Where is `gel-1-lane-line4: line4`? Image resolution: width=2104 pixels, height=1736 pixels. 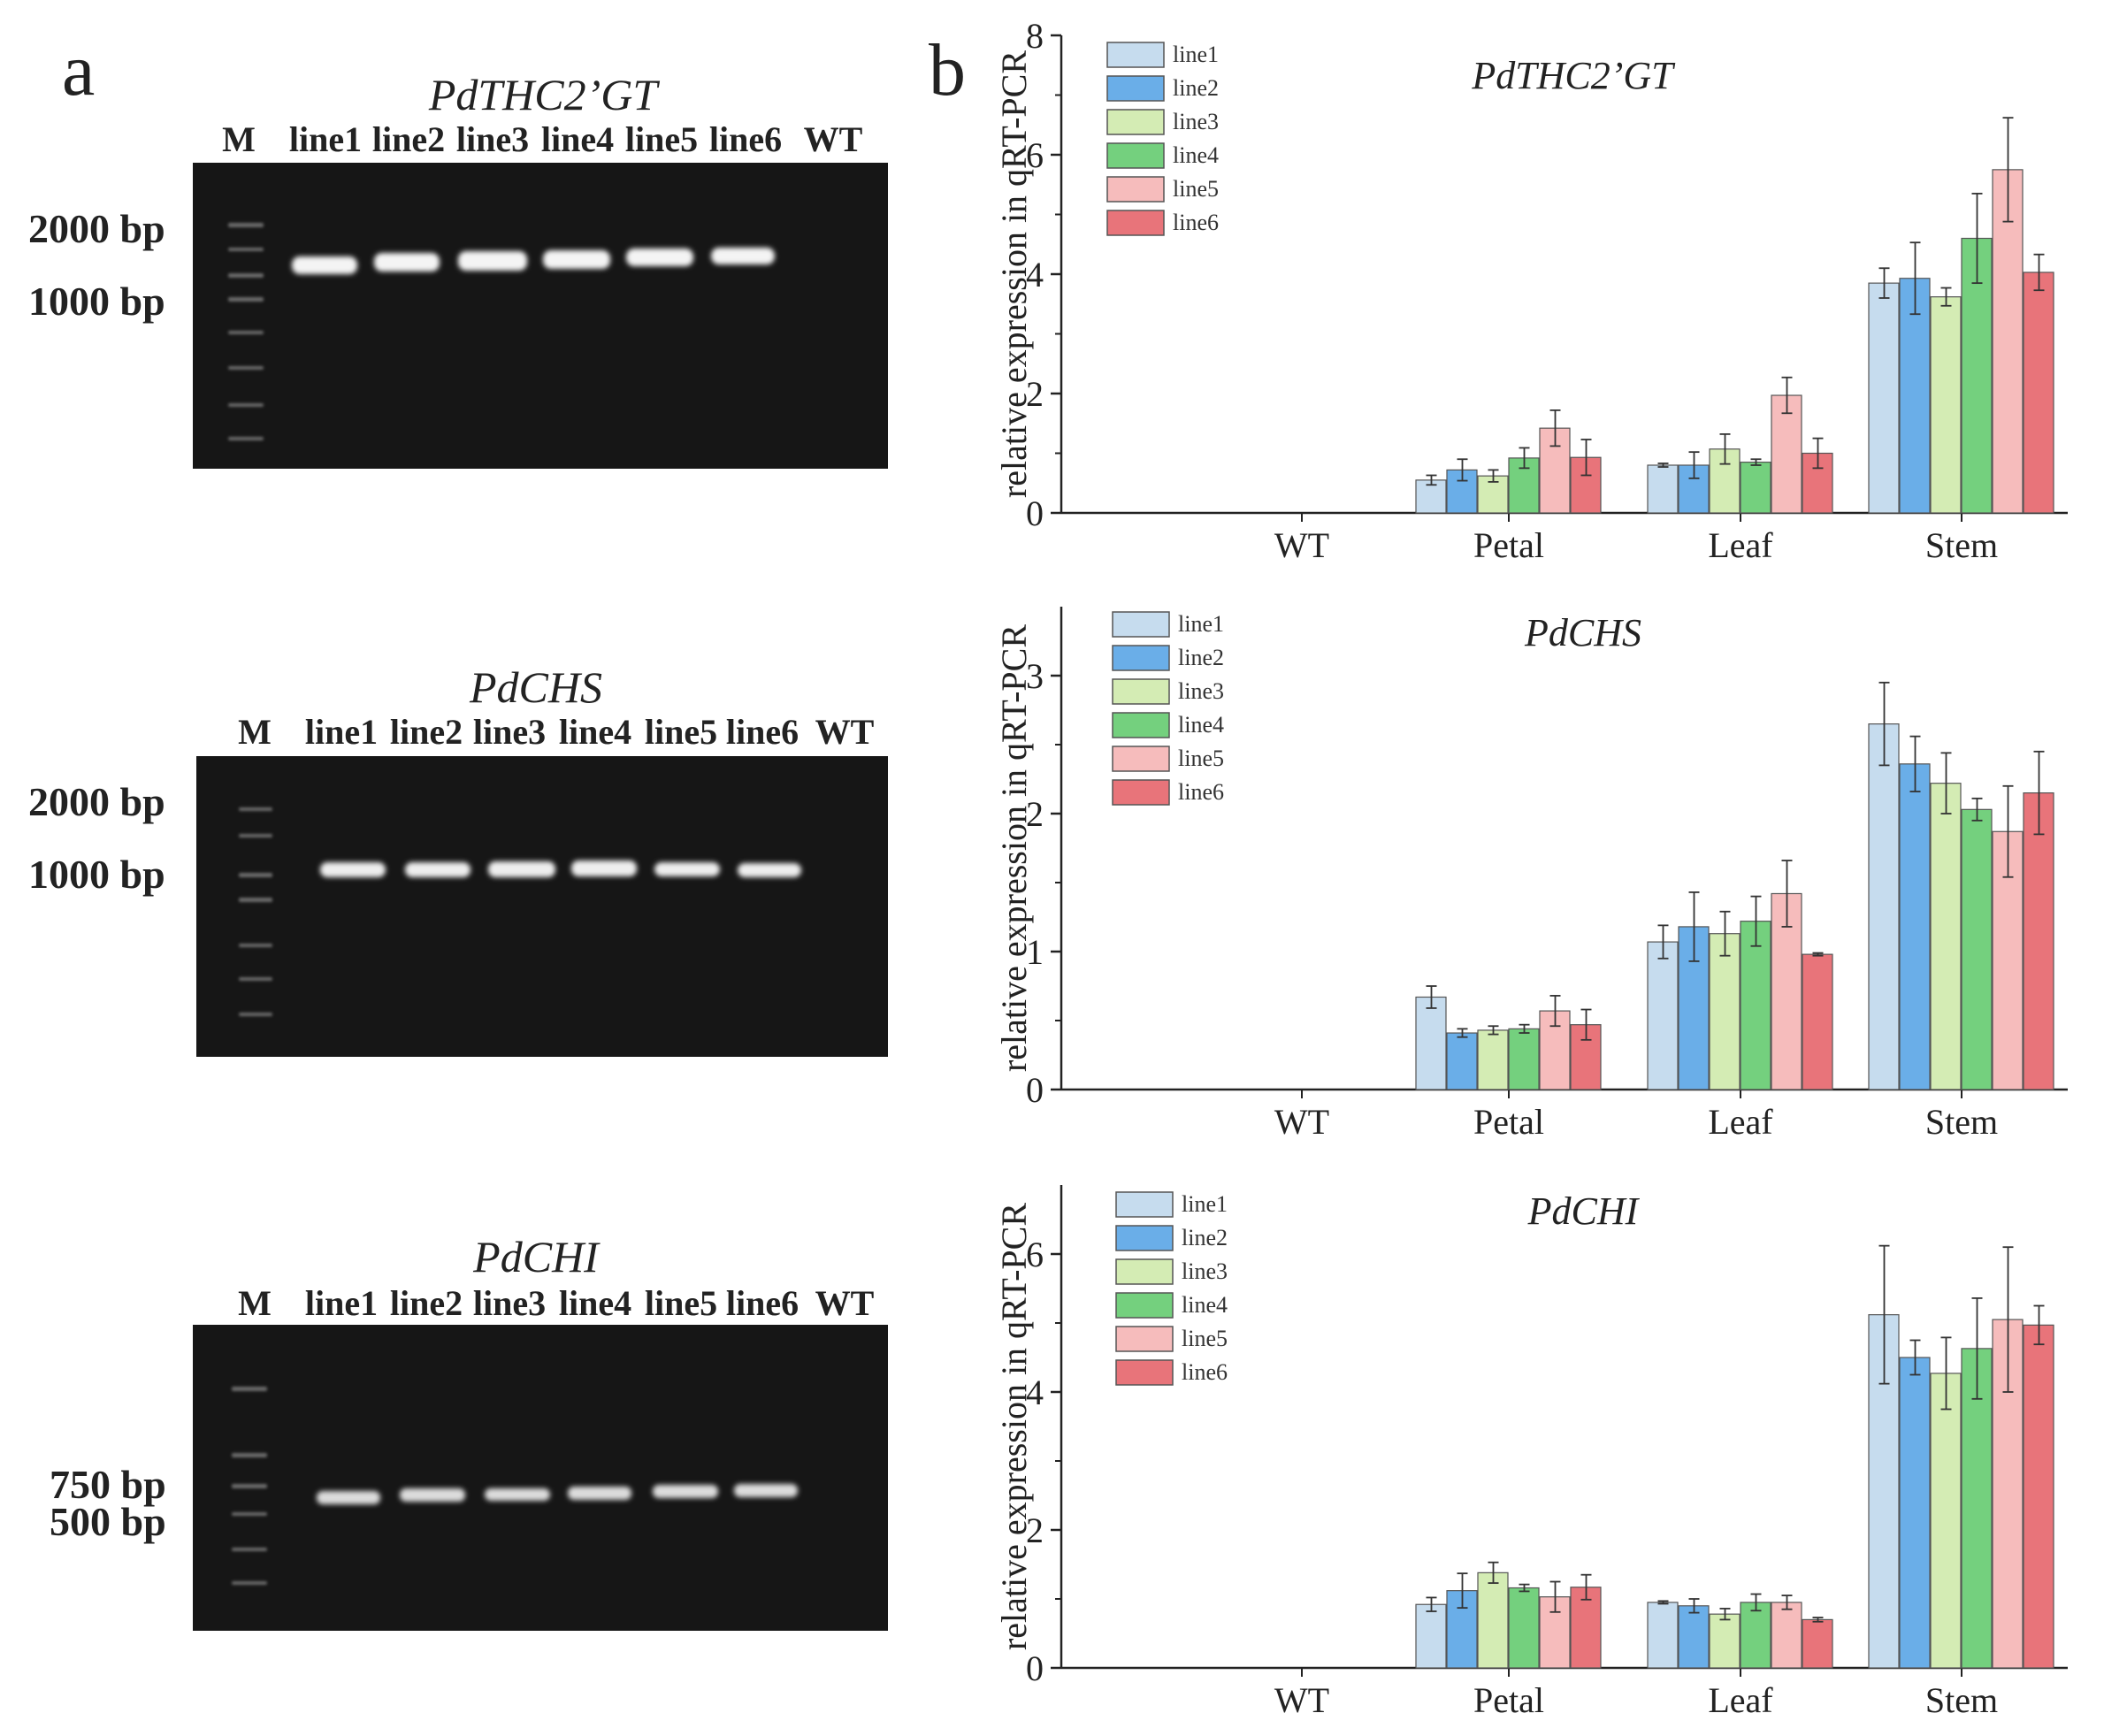
gel-1-lane-line4: line4 is located at coordinates (577, 139).